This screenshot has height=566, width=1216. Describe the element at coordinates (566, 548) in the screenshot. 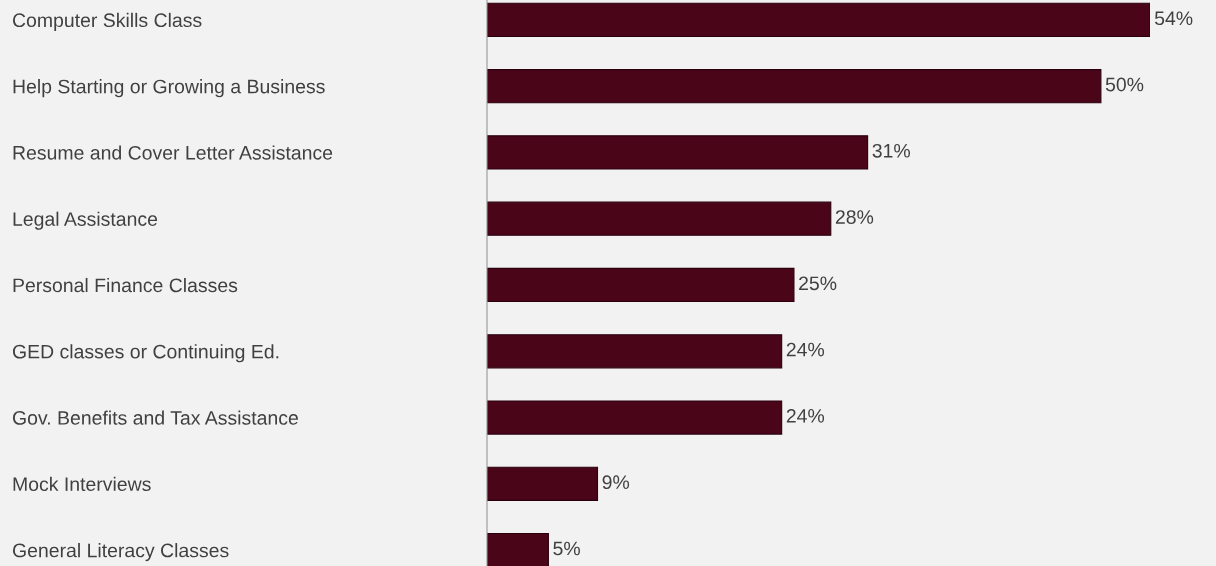

I see `data-label: 5%` at that location.